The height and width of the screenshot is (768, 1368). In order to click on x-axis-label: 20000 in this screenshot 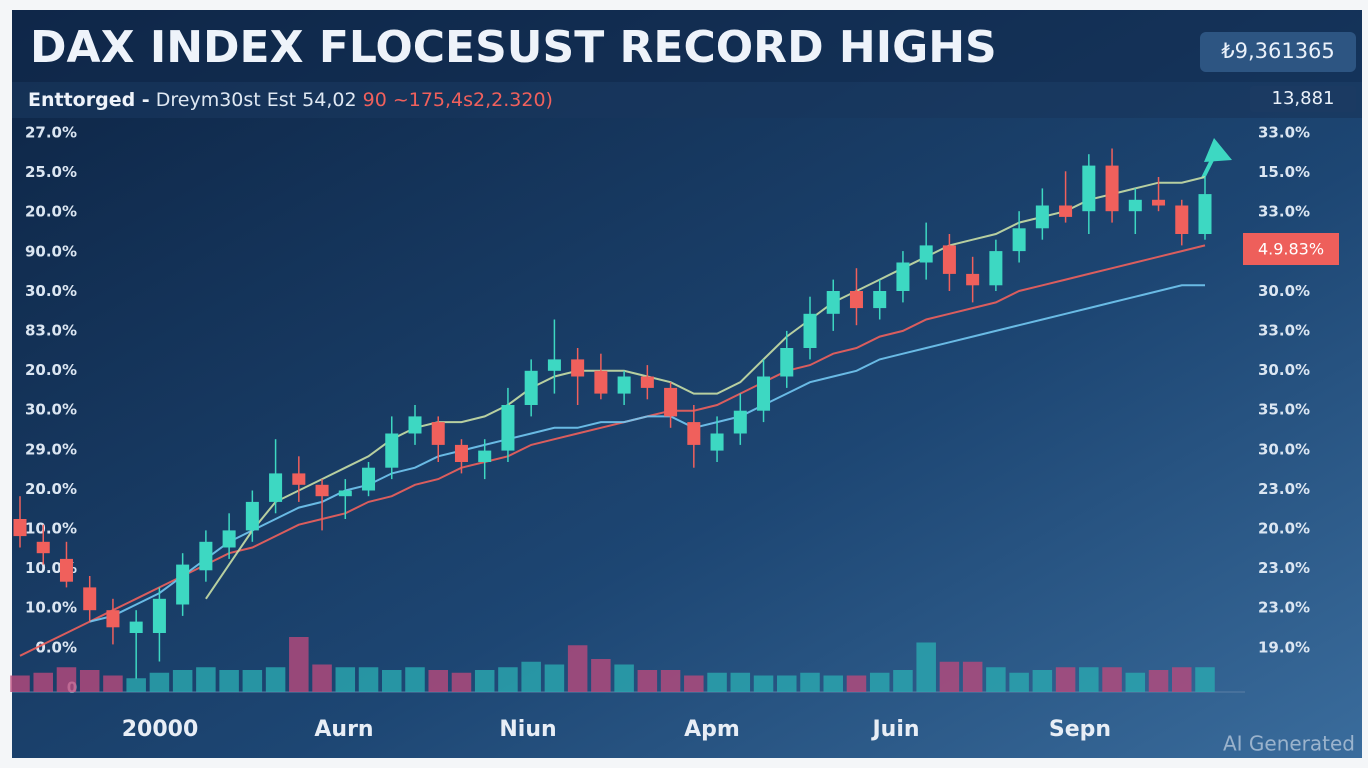, I will do `click(160, 729)`.